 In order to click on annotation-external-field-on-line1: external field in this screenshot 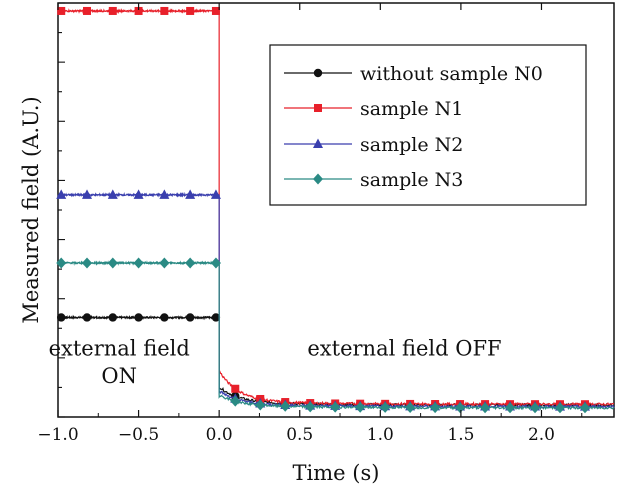, I will do `click(119, 348)`.